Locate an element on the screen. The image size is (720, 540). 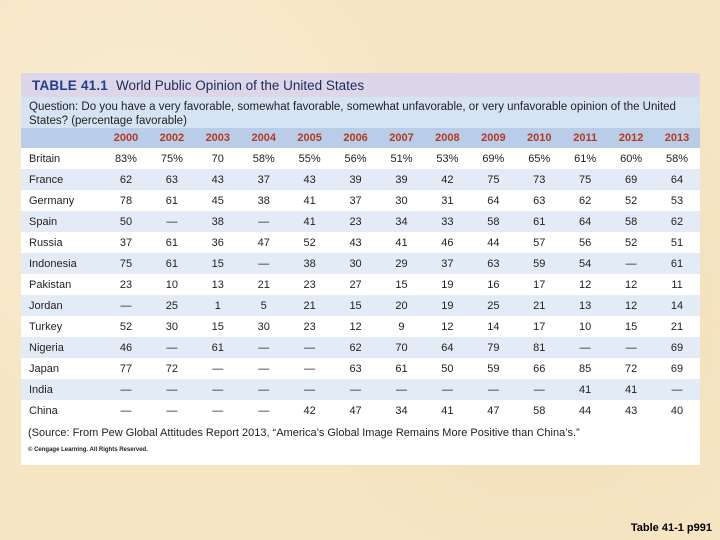
value-cell: 56% is located at coordinates (355, 158).